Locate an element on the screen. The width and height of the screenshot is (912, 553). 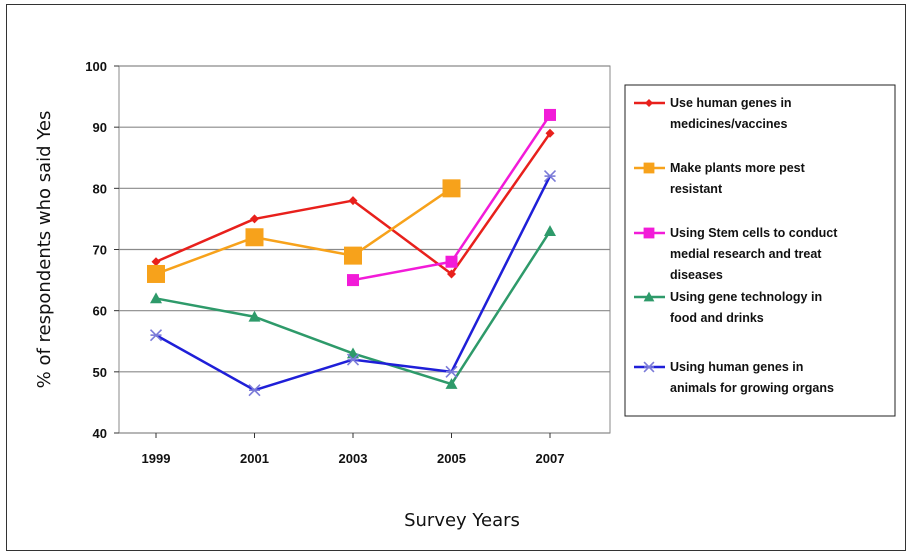
legend-label: Using human genes in is located at coordinates (736, 367).